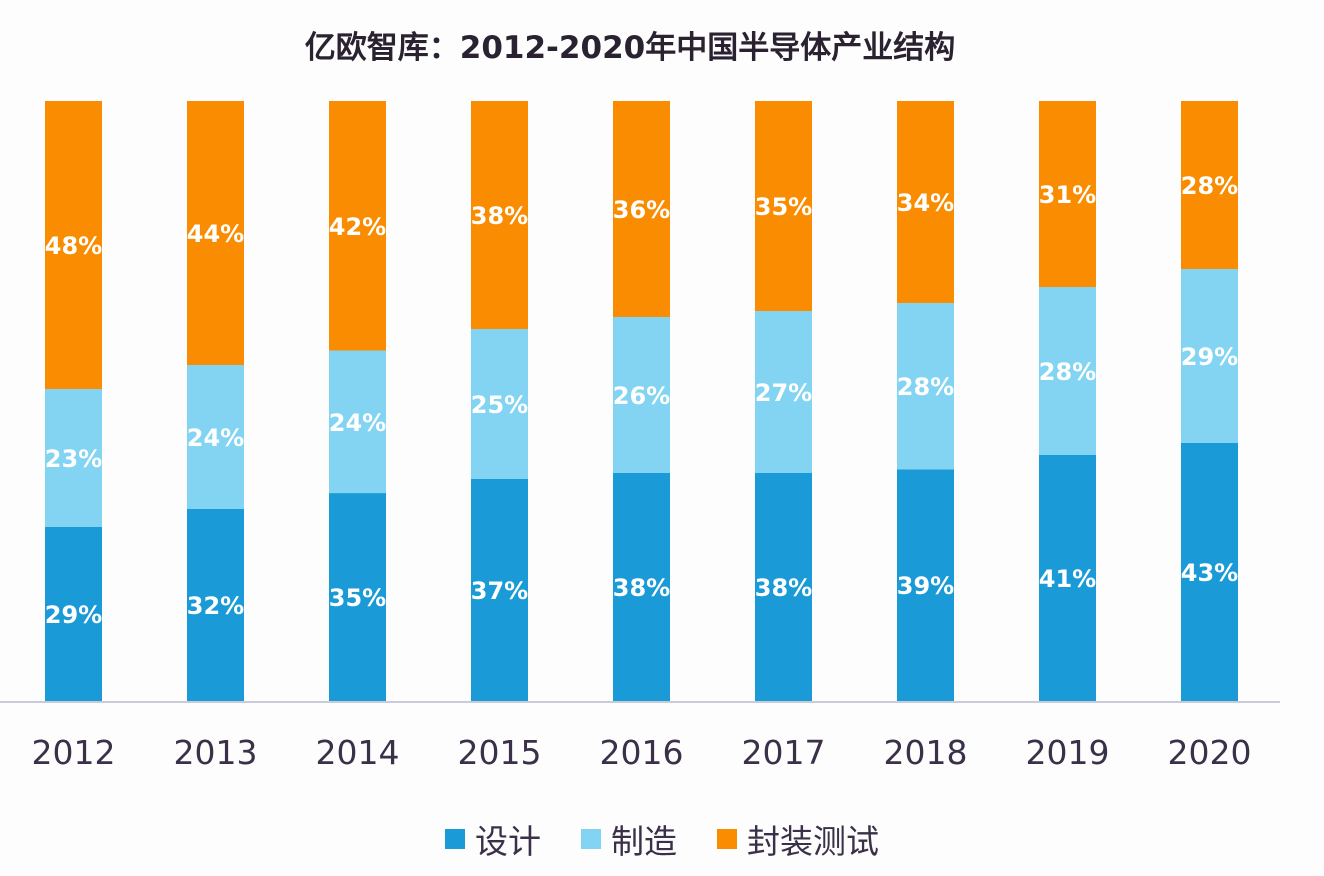  Describe the element at coordinates (630, 48) in the screenshot. I see `chart-title: 亿欧智库：2012-2020年中国半导体产业结构` at that location.